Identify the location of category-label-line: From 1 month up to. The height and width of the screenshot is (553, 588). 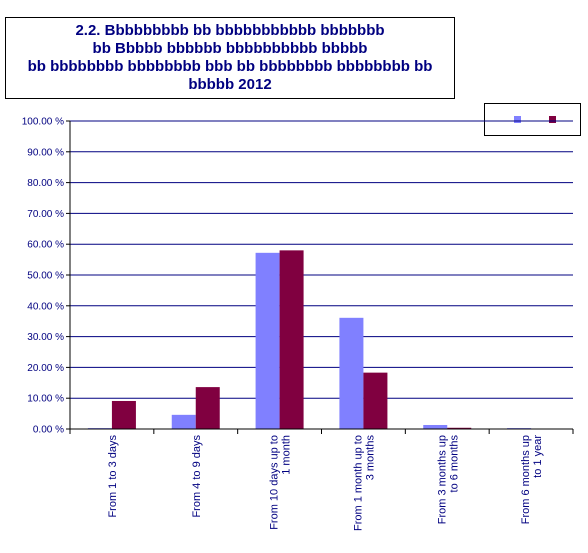
(358, 483).